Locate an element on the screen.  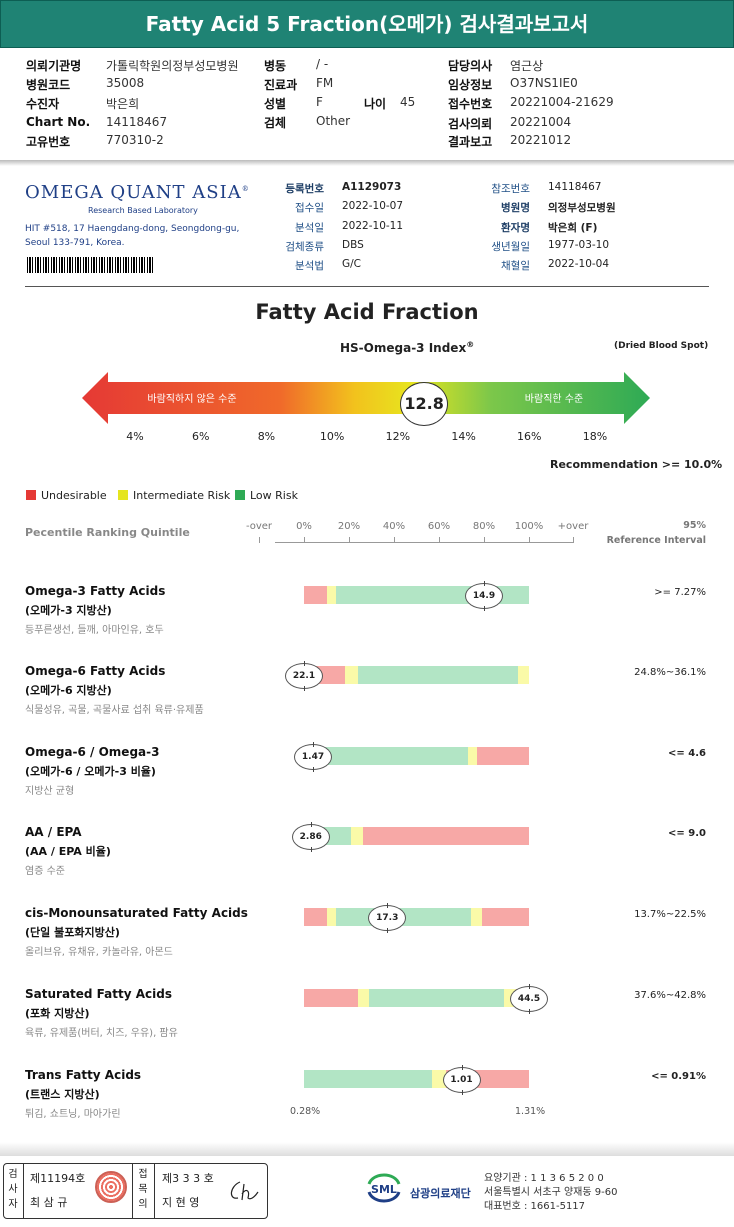
lab-field-label: 등록번호 is located at coordinates (304, 189).